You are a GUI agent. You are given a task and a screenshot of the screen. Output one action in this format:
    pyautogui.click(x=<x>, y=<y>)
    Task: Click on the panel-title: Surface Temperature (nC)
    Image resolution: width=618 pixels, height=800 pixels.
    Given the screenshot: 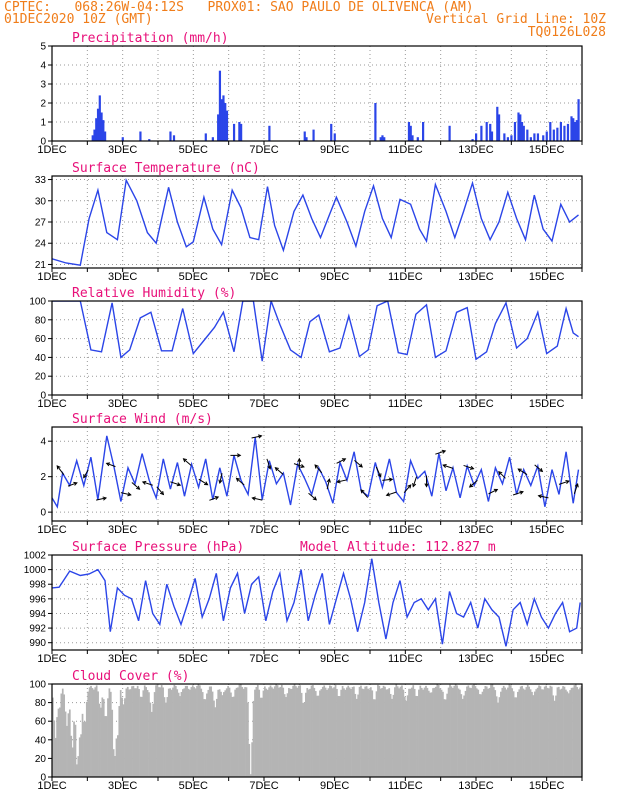 What is the action you would take?
    pyautogui.click(x=166, y=168)
    